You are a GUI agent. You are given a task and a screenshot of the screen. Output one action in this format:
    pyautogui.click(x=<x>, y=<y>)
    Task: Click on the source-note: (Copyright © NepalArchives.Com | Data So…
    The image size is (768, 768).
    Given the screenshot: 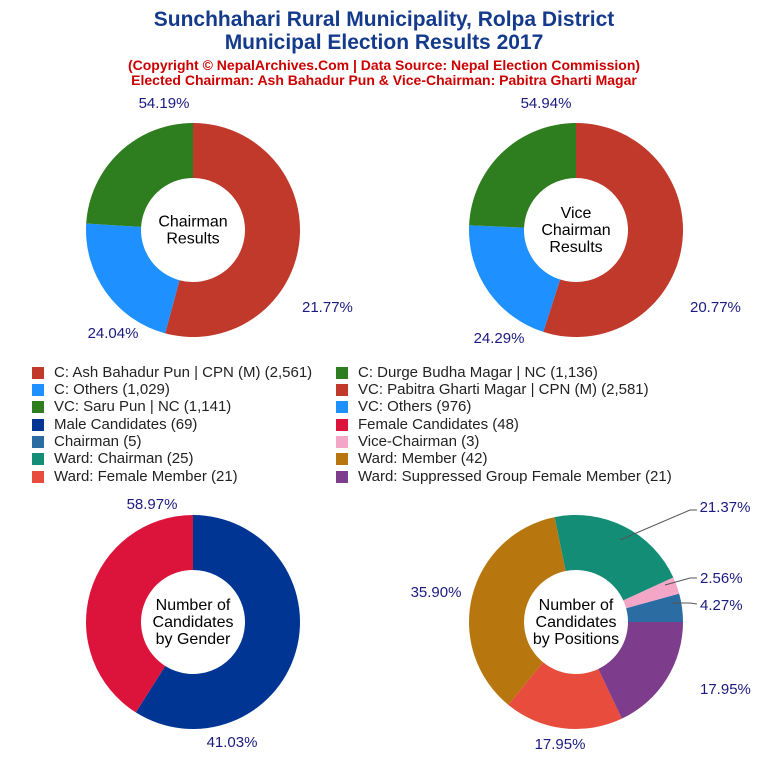 What is the action you would take?
    pyautogui.click(x=384, y=65)
    